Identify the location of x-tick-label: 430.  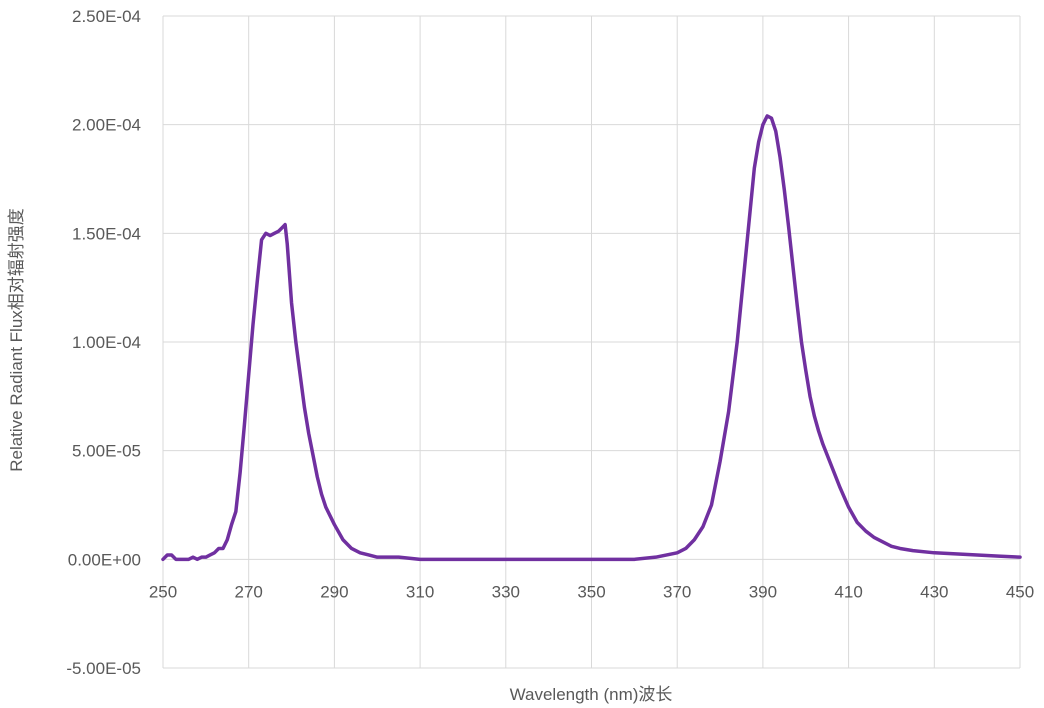
(934, 591).